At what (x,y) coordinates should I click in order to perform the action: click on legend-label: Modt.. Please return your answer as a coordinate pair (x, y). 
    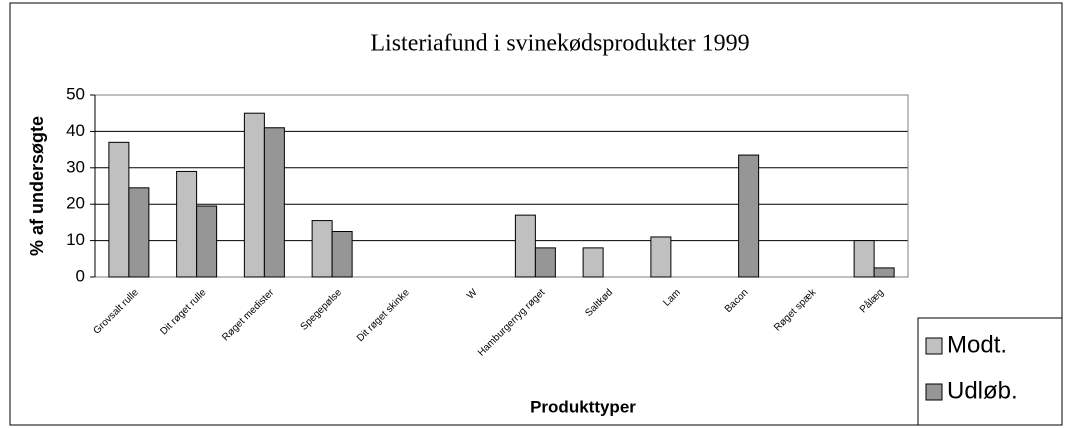
    Looking at the image, I should click on (977, 344).